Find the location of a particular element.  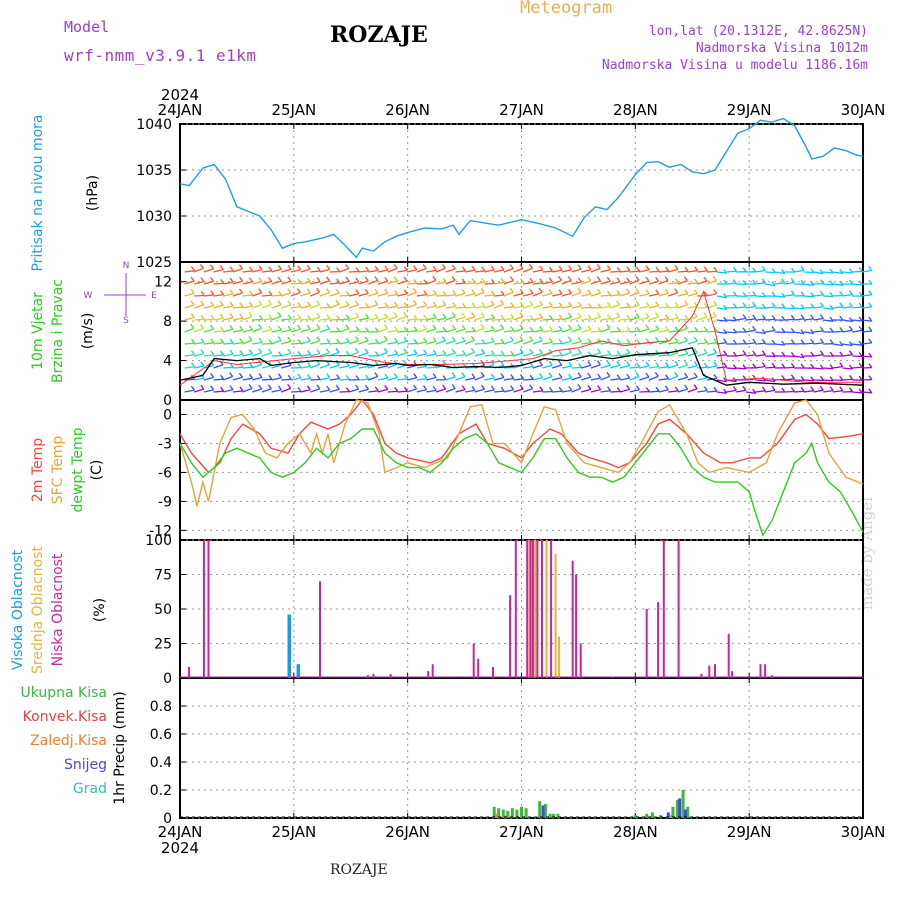

precip-axis-title: 1hr Precip (mm) is located at coordinates (120, 747).